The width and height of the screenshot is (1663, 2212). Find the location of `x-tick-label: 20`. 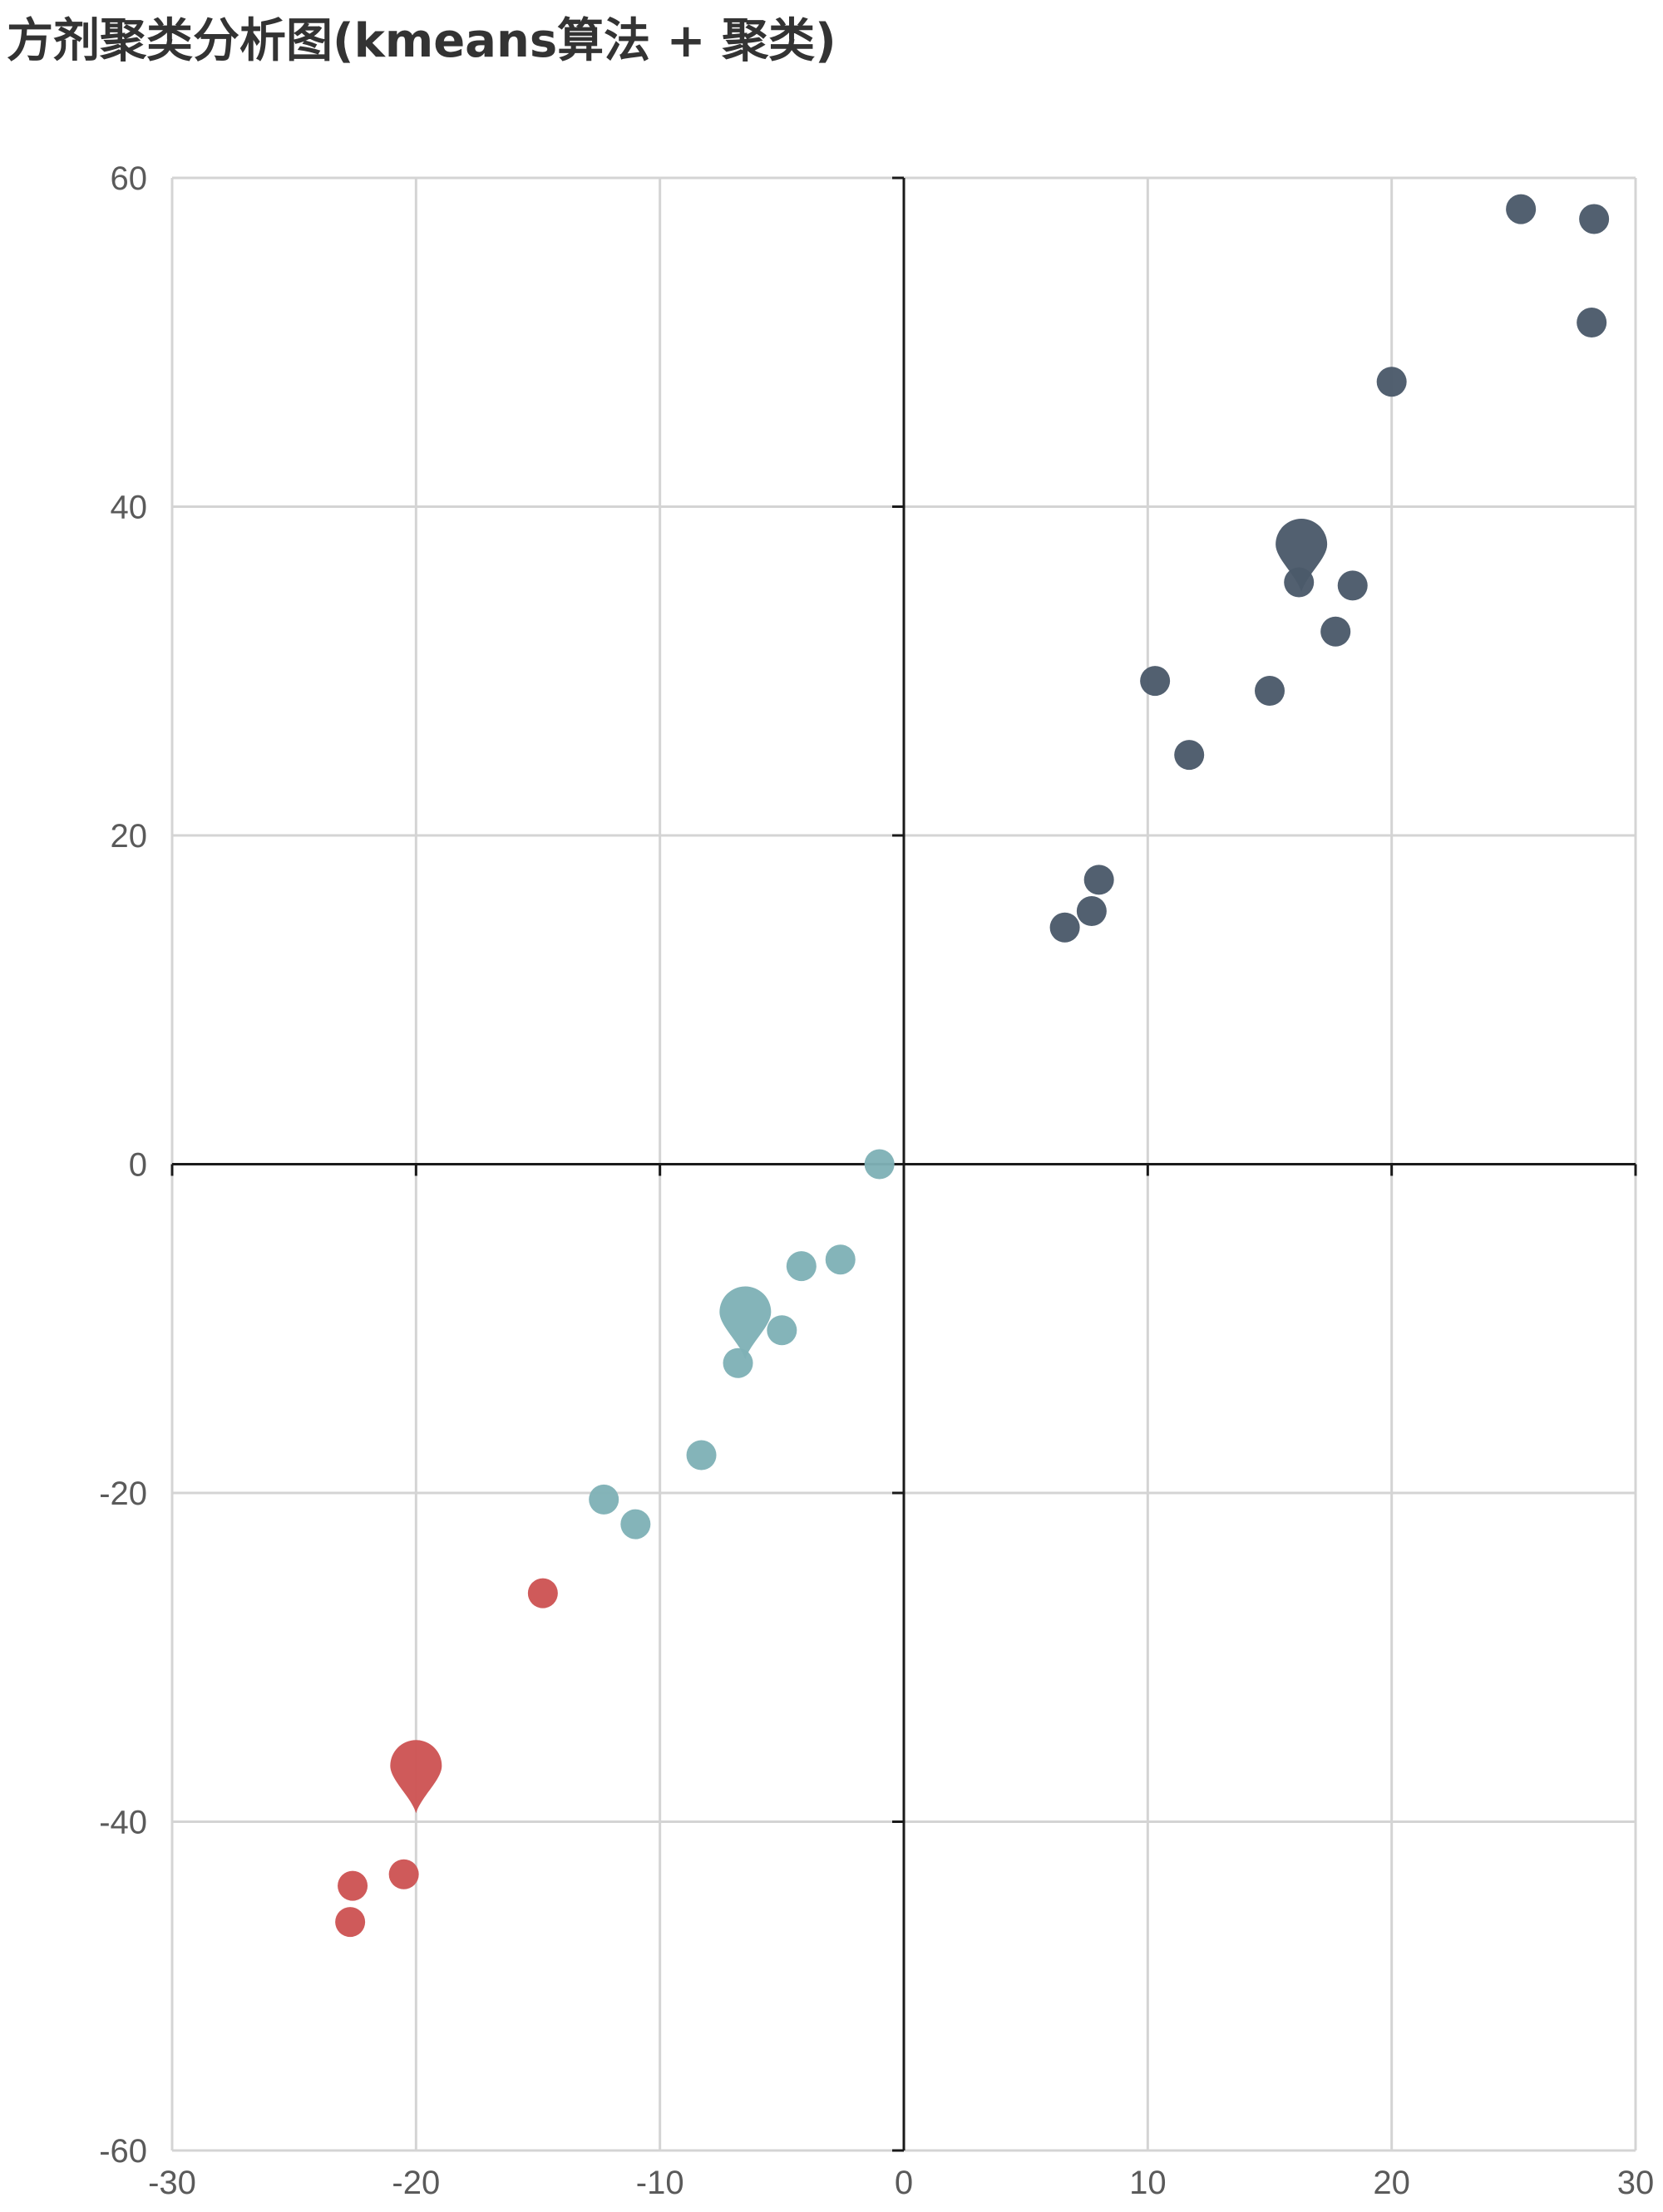

x-tick-label: 20 is located at coordinates (1391, 2183).